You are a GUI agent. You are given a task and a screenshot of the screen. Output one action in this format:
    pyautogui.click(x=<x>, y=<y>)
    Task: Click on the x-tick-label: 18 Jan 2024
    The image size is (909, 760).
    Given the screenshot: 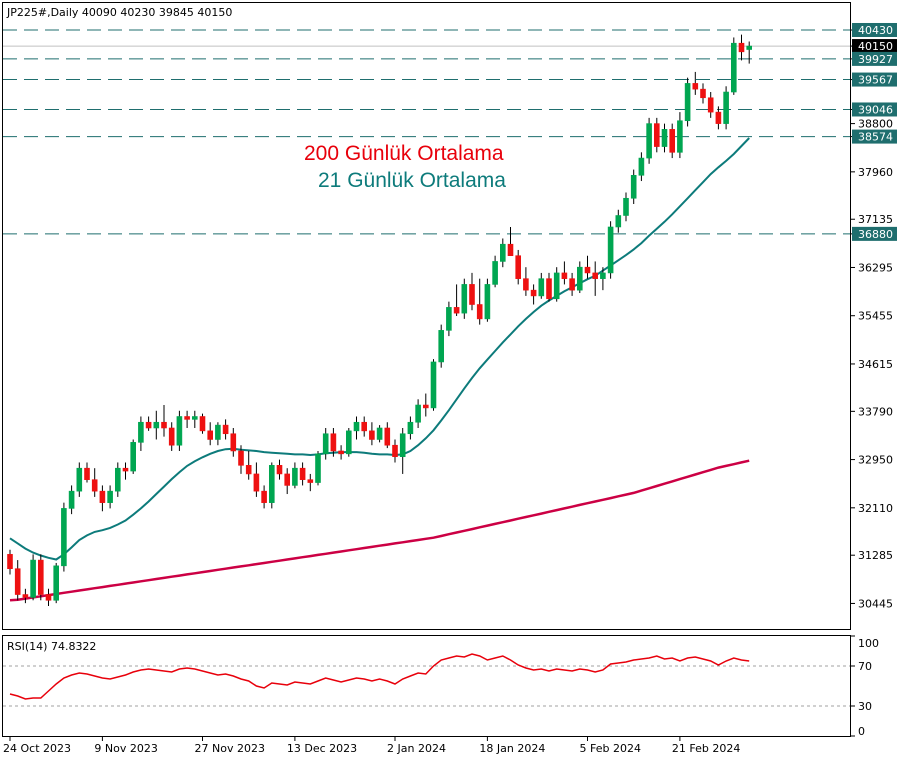 What is the action you would take?
    pyautogui.click(x=512, y=748)
    